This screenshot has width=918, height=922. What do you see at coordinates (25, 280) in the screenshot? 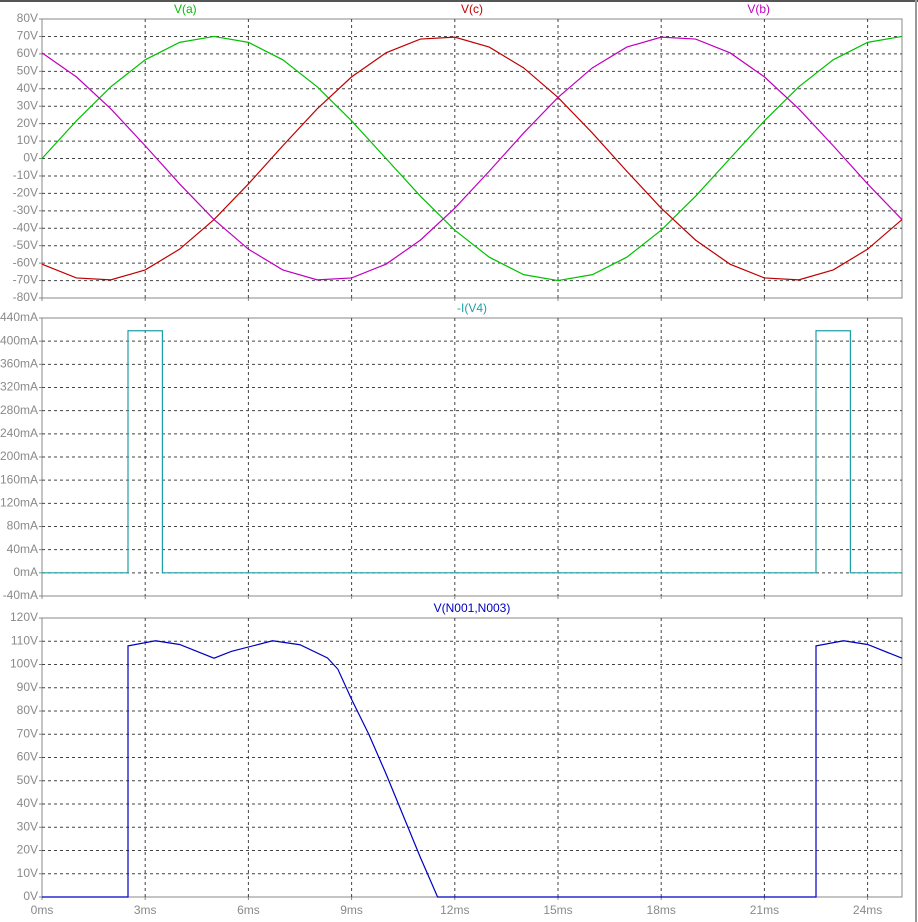
I see `y-tick-label: -70V` at bounding box center [25, 280].